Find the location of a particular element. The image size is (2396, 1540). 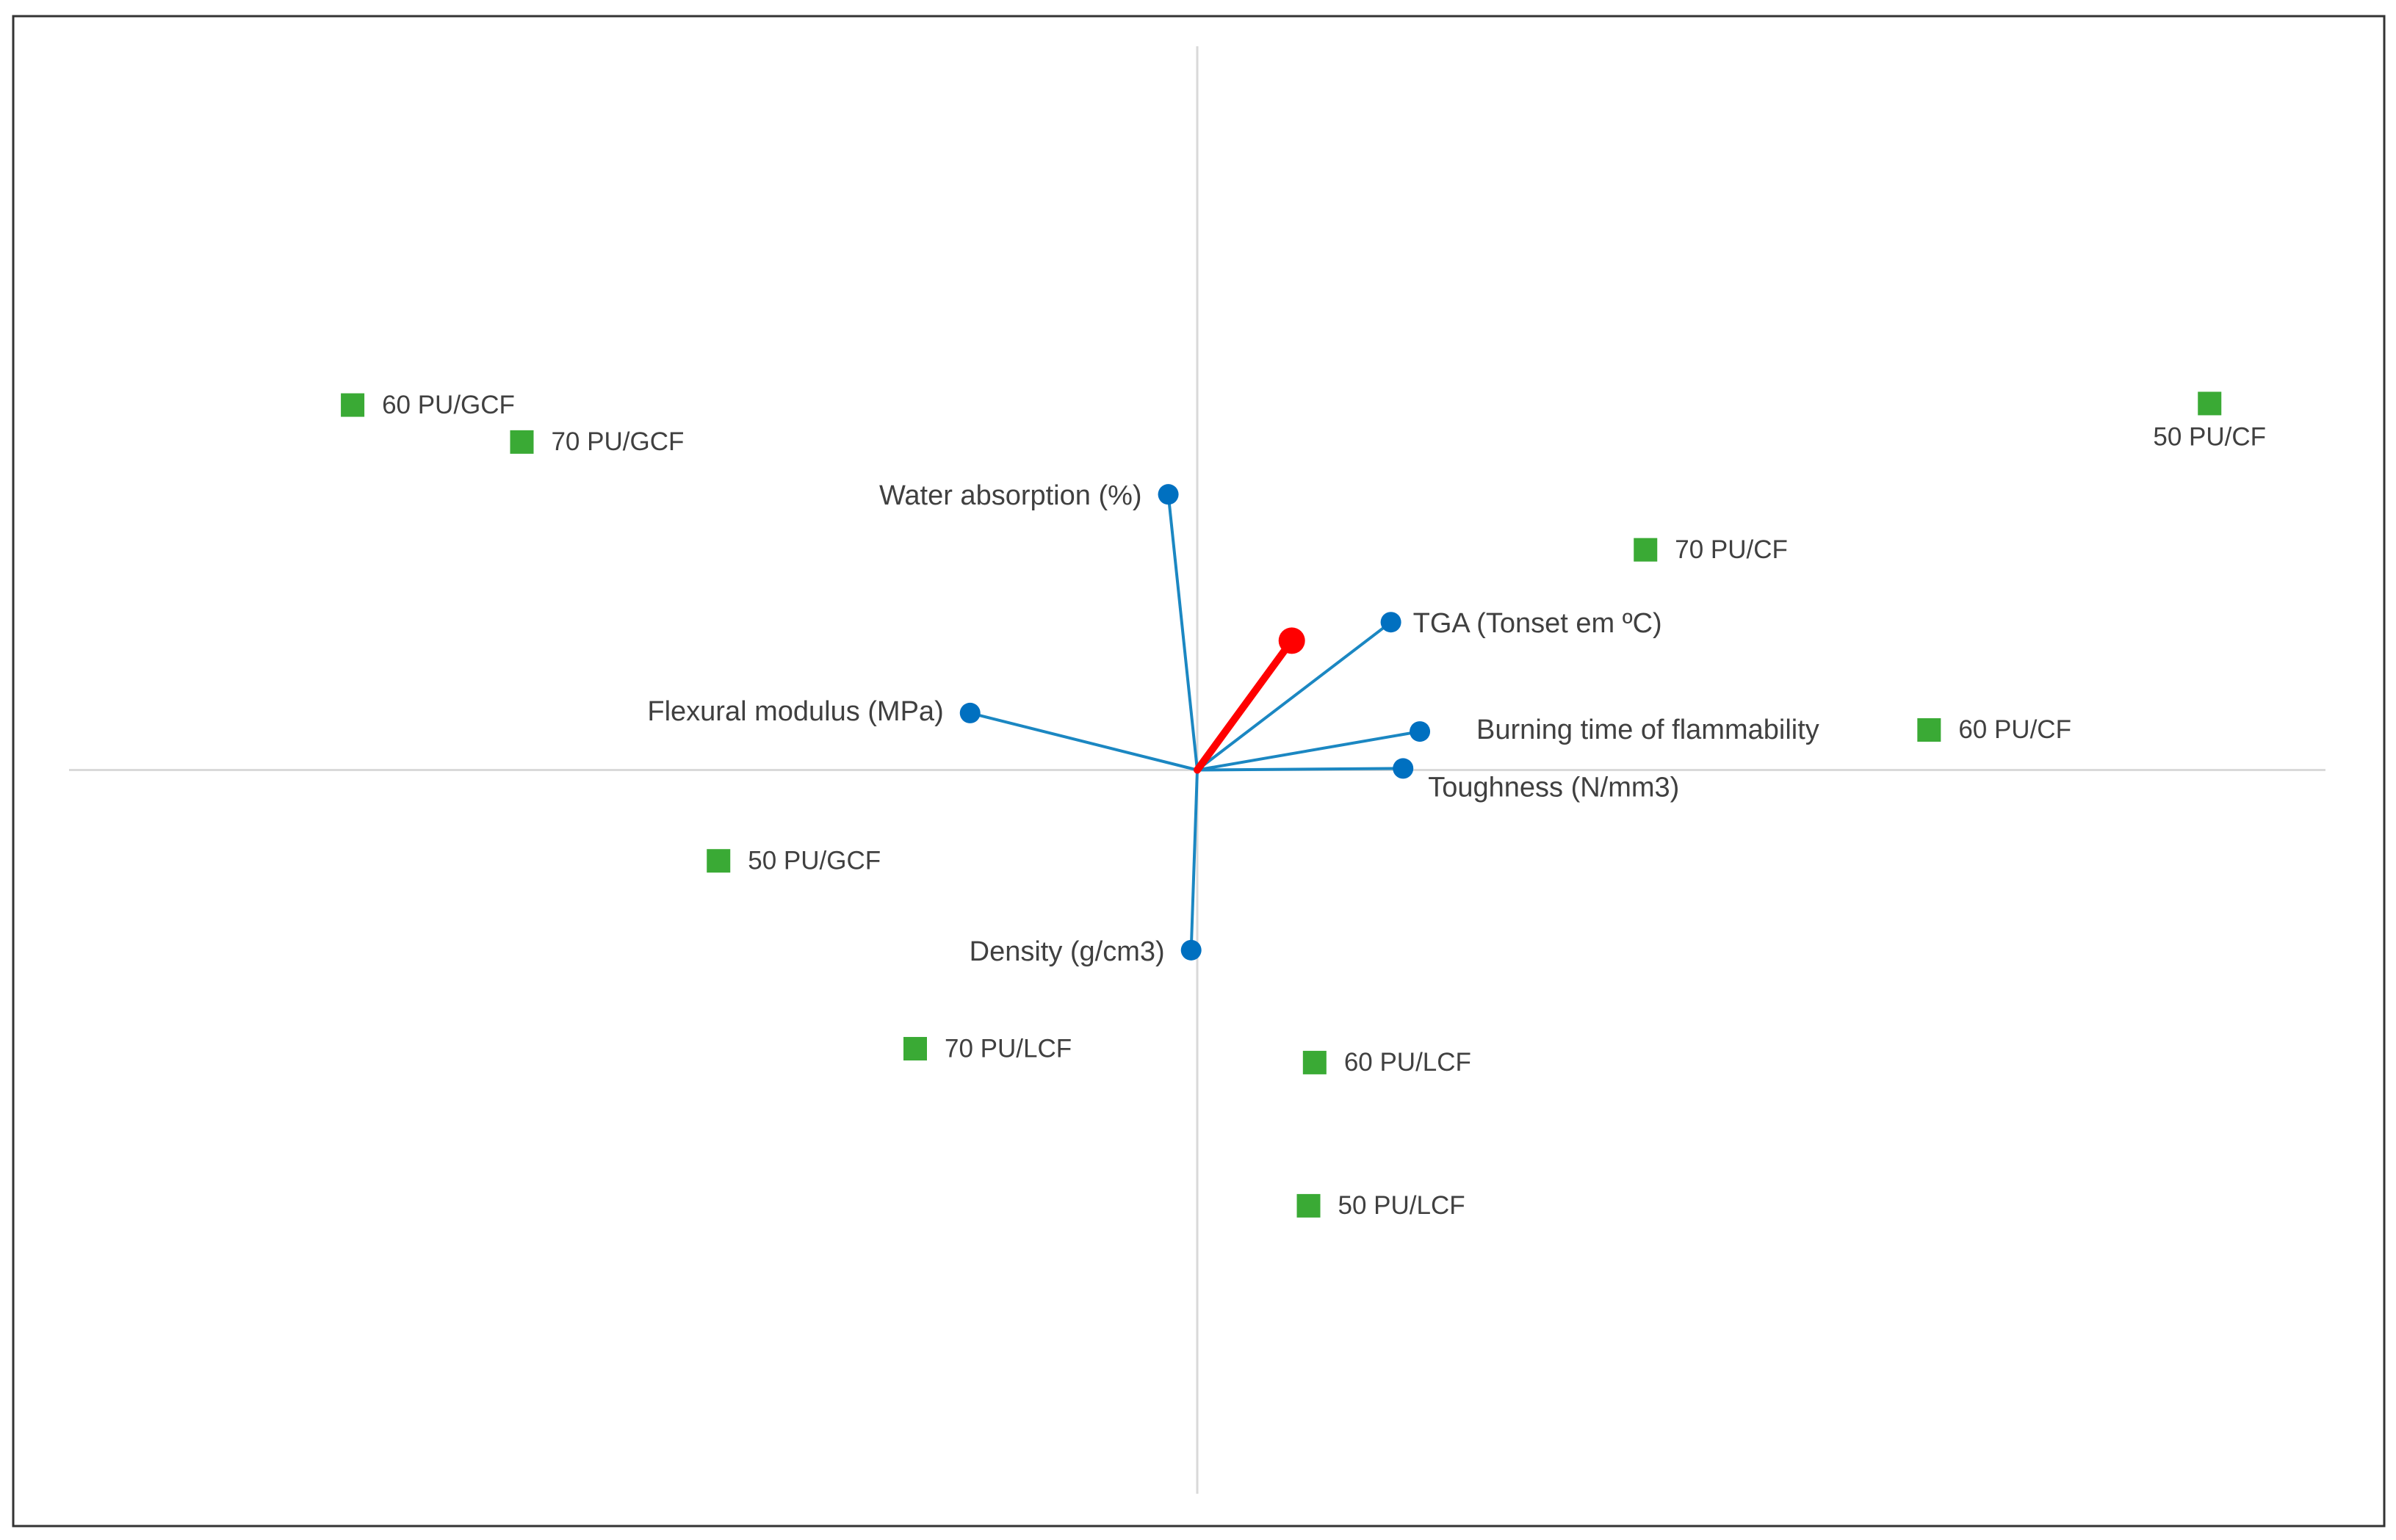

vector-point is located at coordinates (1292, 640).